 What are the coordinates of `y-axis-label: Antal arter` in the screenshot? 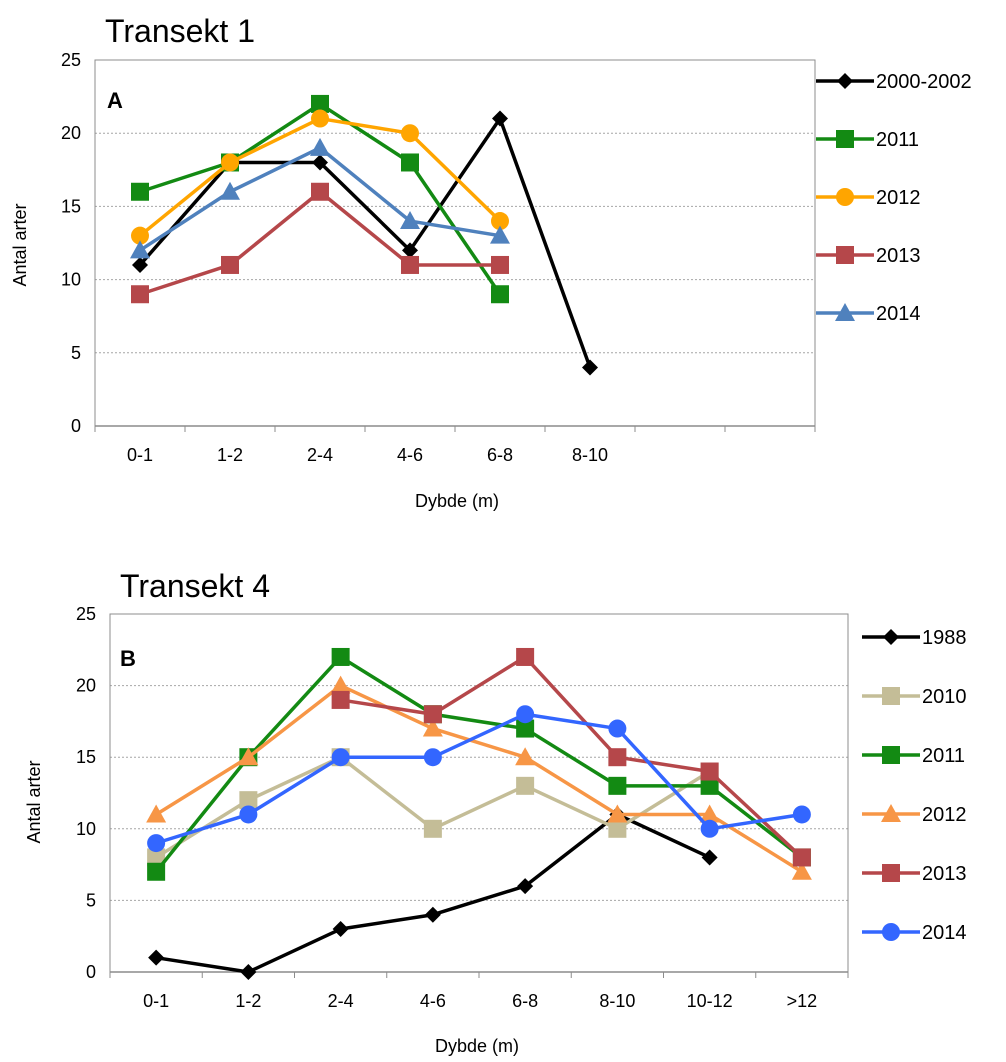 It's located at (20, 244).